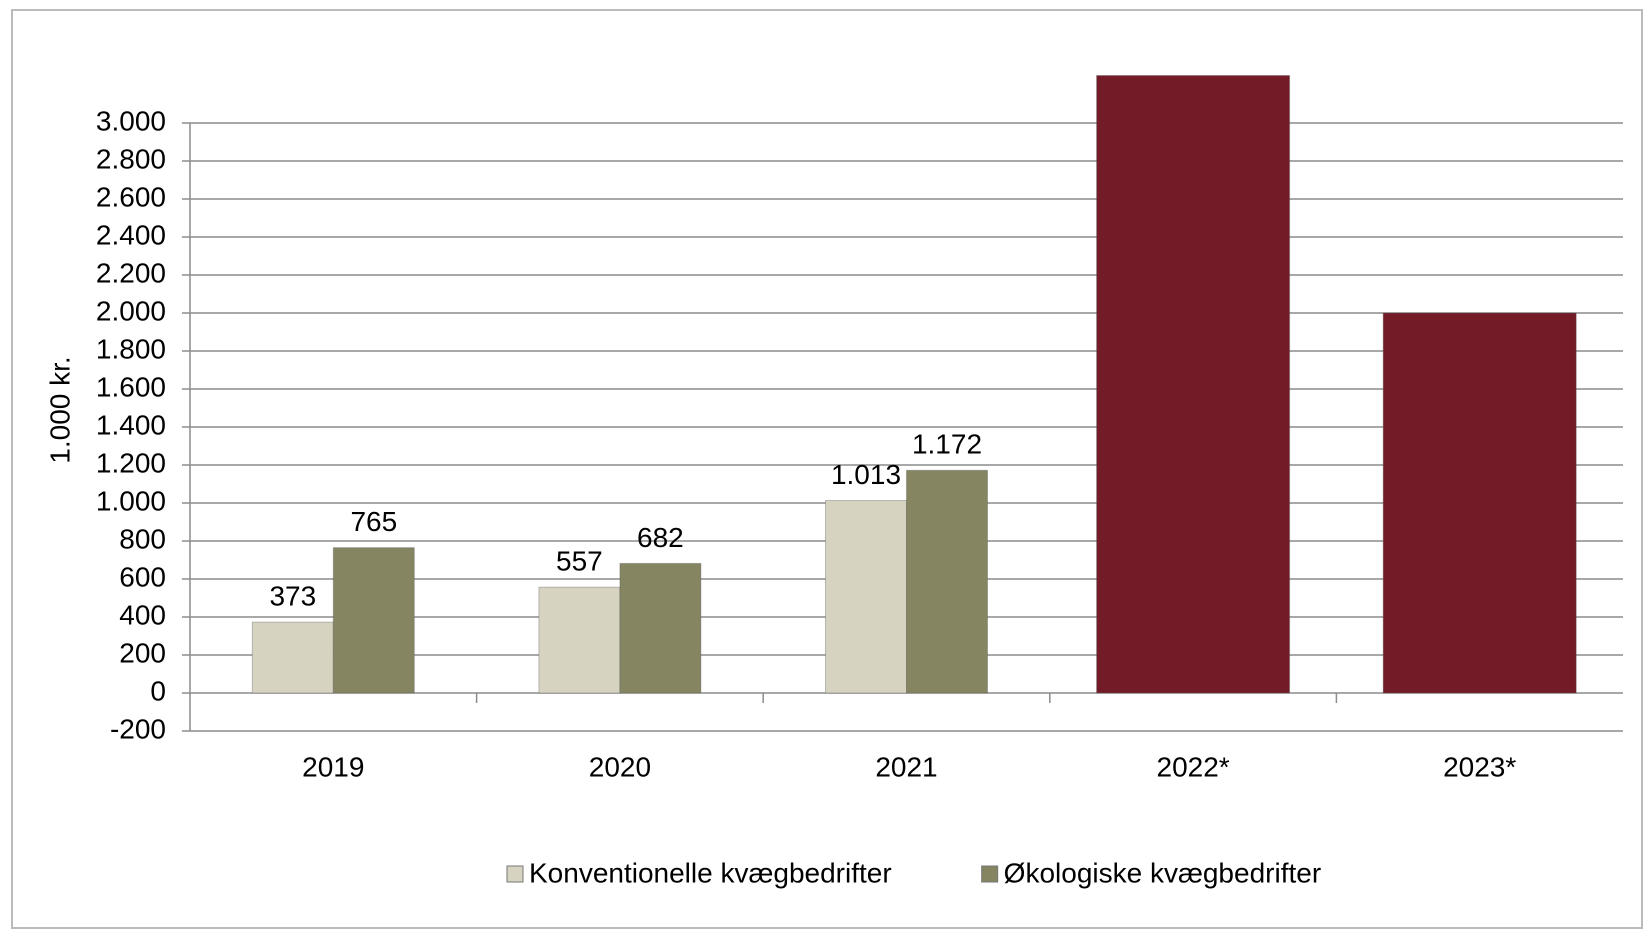 This screenshot has width=1645, height=931. I want to click on y-tick-label: 200, so click(142, 652).